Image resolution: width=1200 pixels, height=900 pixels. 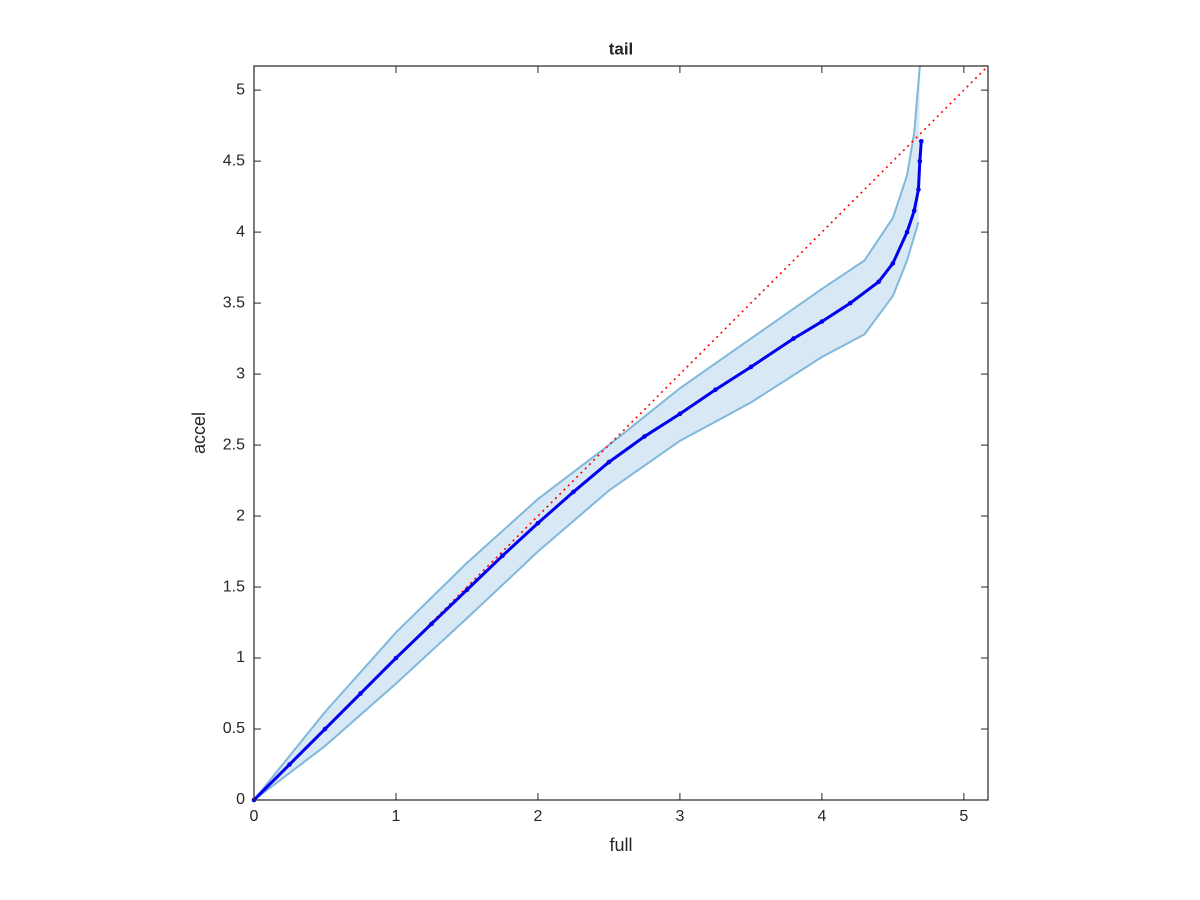 What do you see at coordinates (234, 160) in the screenshot?
I see `y-tick-label: 4.5` at bounding box center [234, 160].